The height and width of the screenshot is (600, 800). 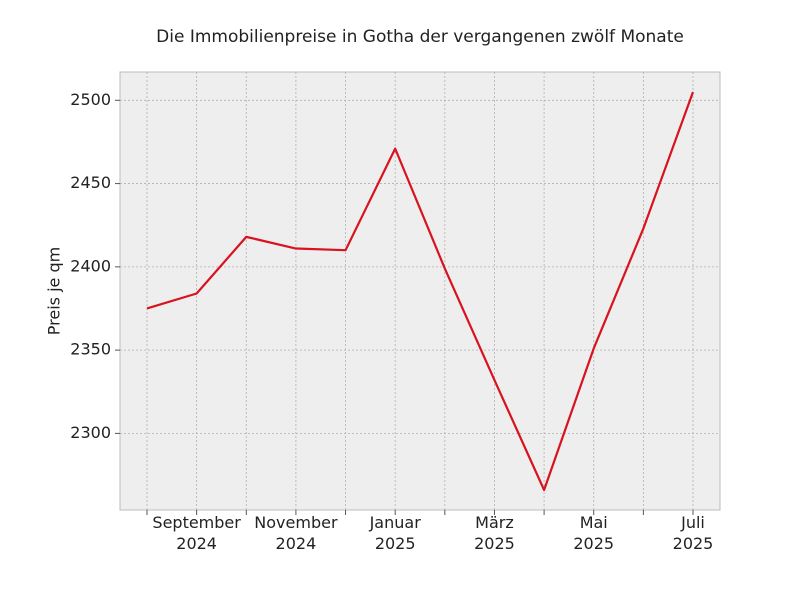 What do you see at coordinates (90, 99) in the screenshot?
I see `y-tick-label: 2500` at bounding box center [90, 99].